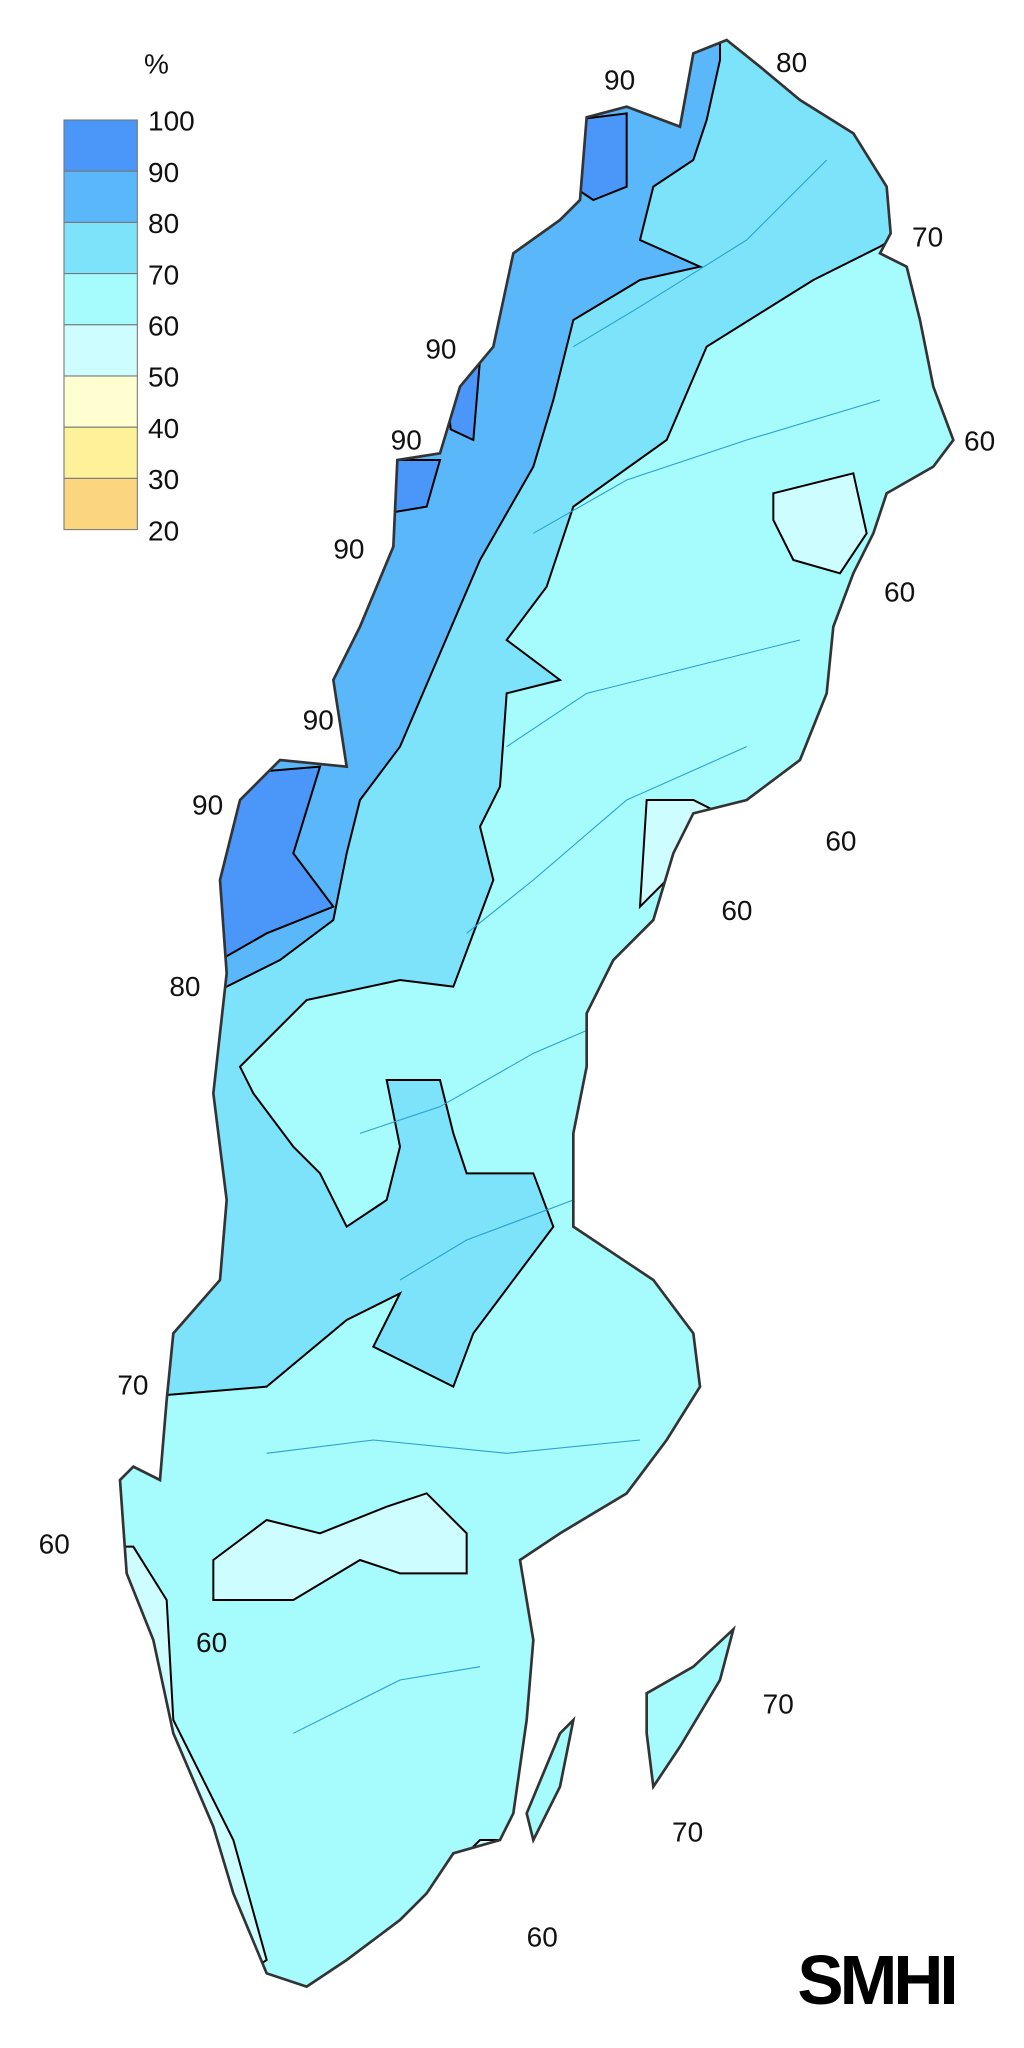 The image size is (1024, 2048). Describe the element at coordinates (163, 325) in the screenshot. I see `legend-tick: 60` at that location.